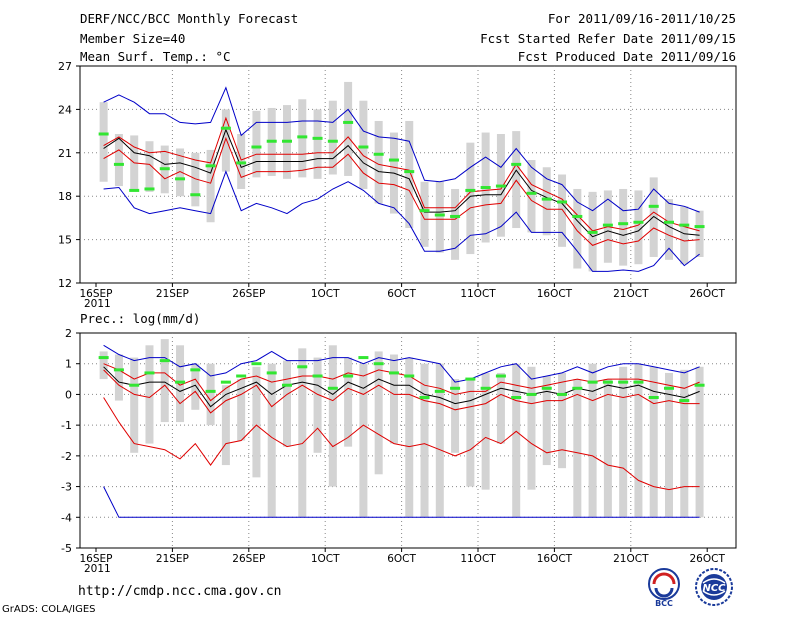 This screenshot has width=800, height=618. Describe the element at coordinates (248, 559) in the screenshot. I see `prec-xtick-label: 26SEP` at that location.